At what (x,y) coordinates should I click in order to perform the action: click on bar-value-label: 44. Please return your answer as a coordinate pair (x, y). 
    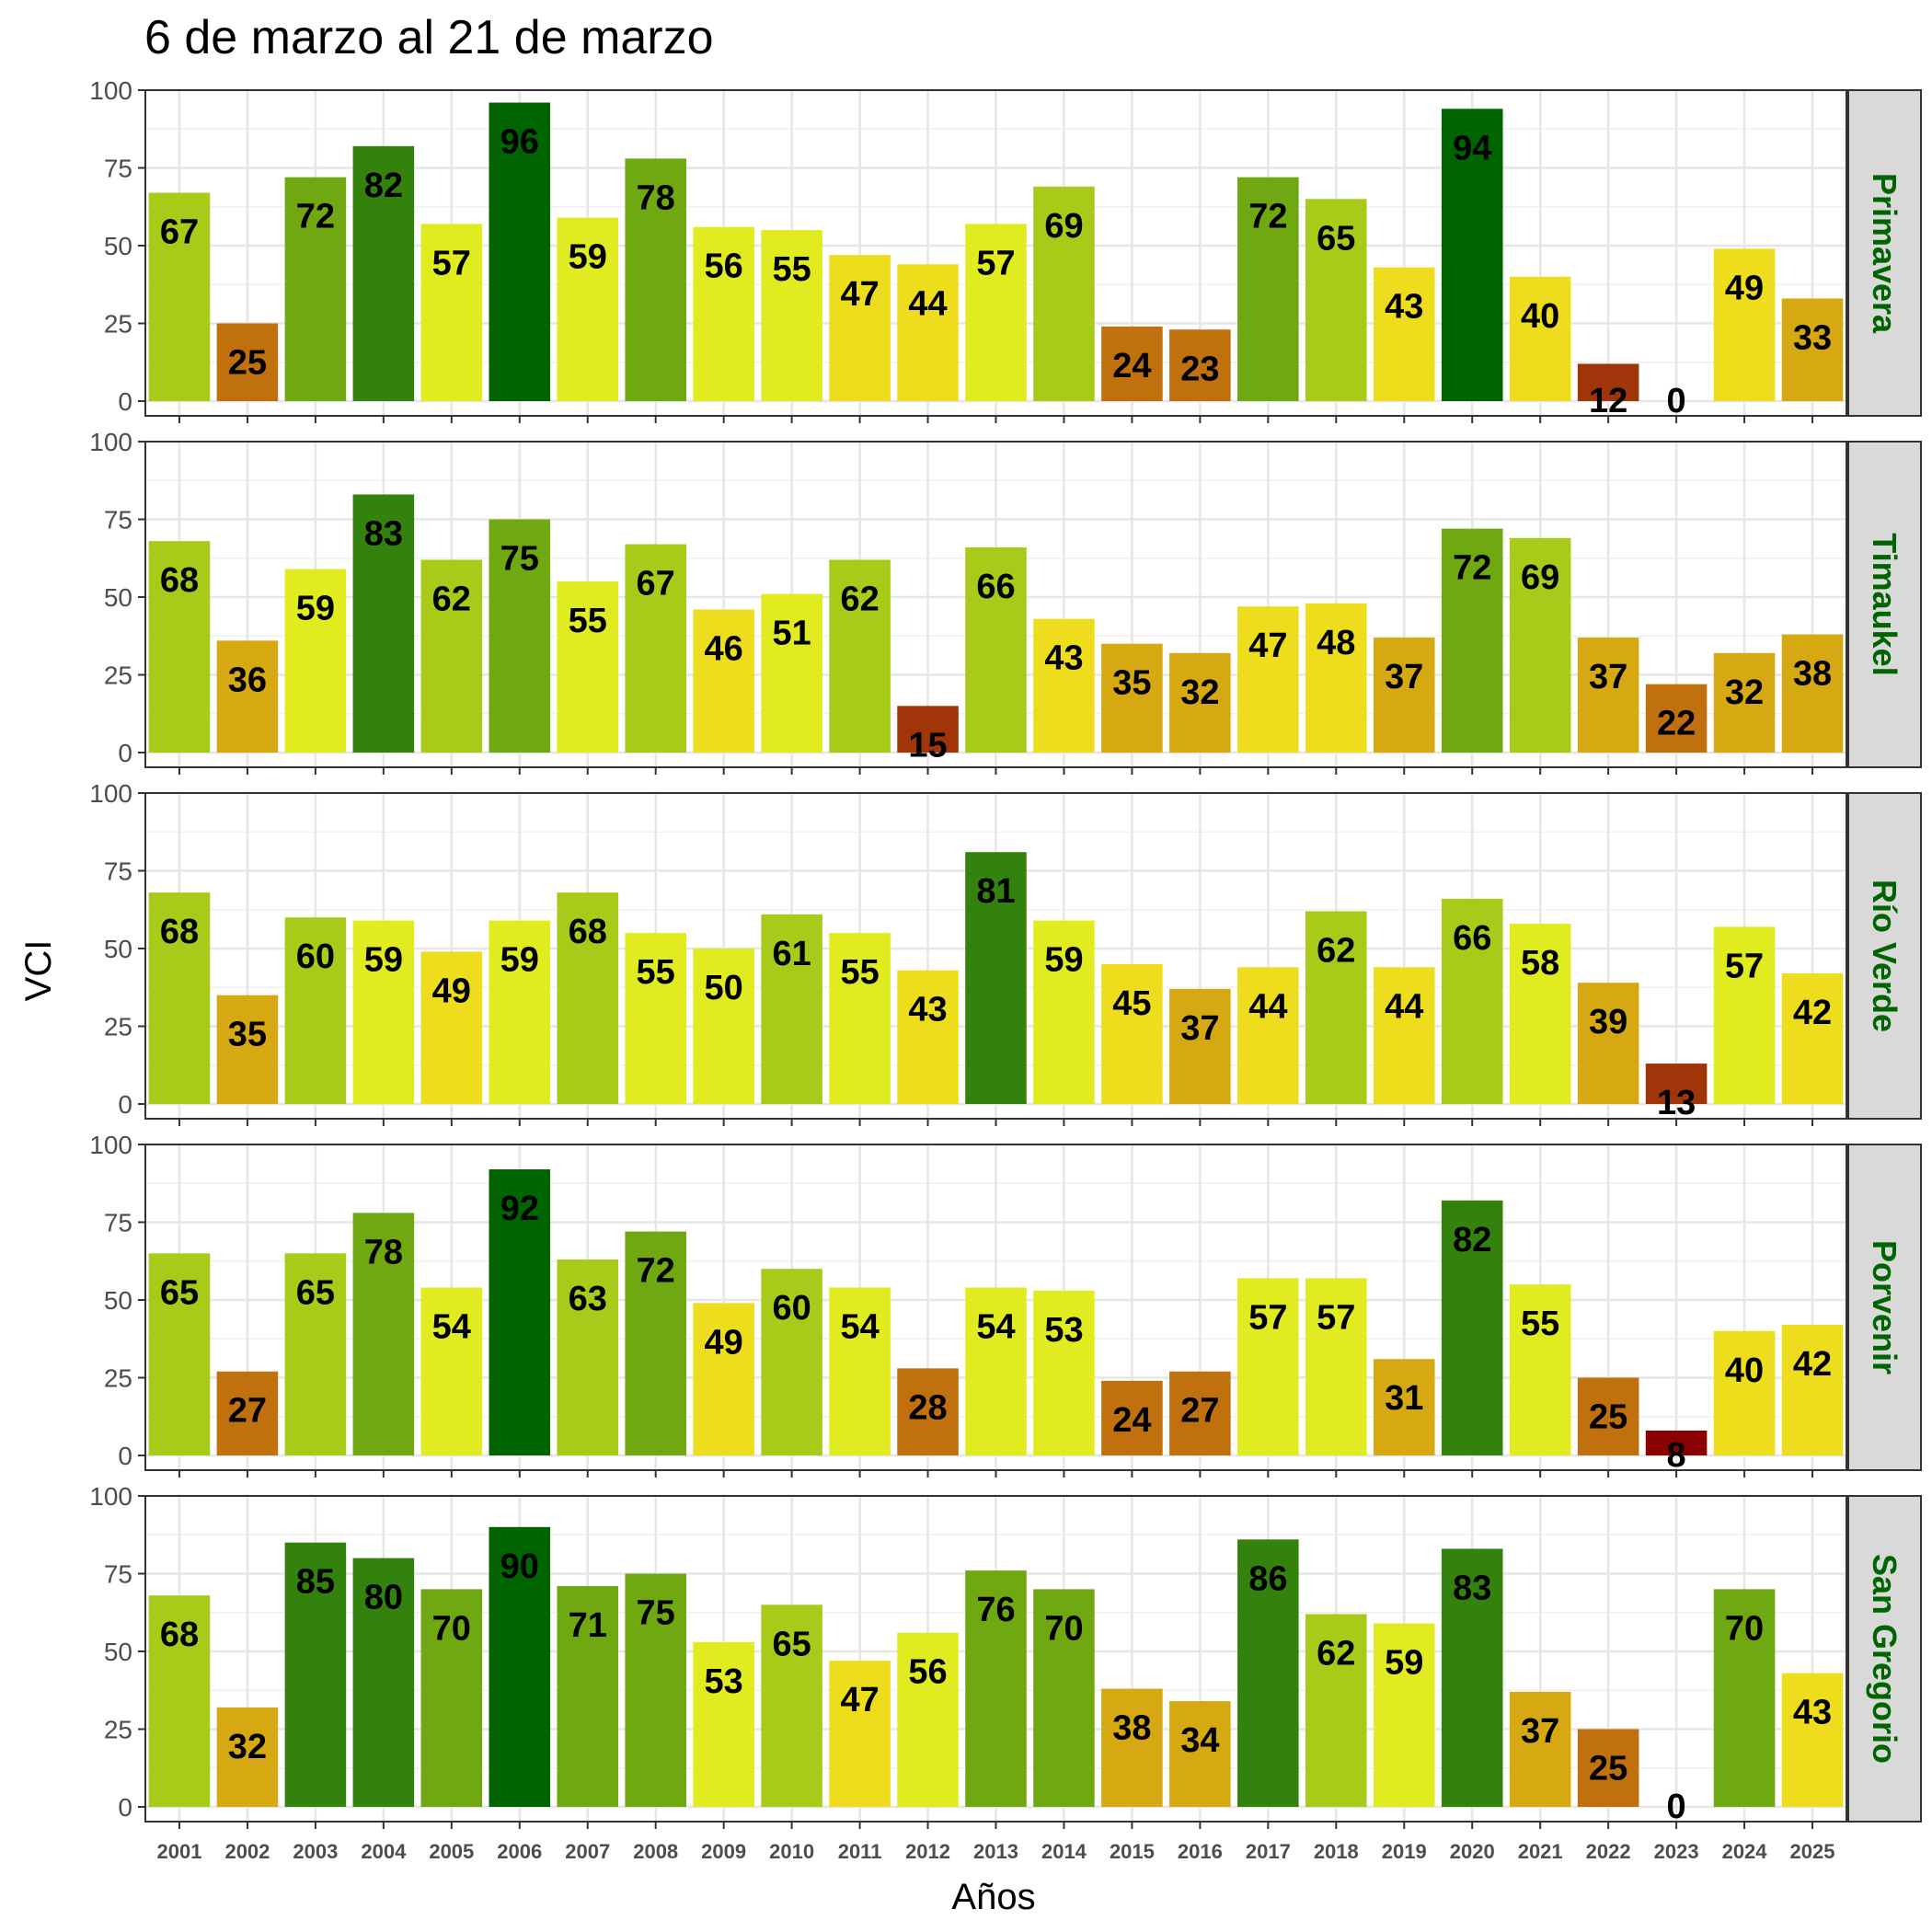
    Looking at the image, I should click on (927, 303).